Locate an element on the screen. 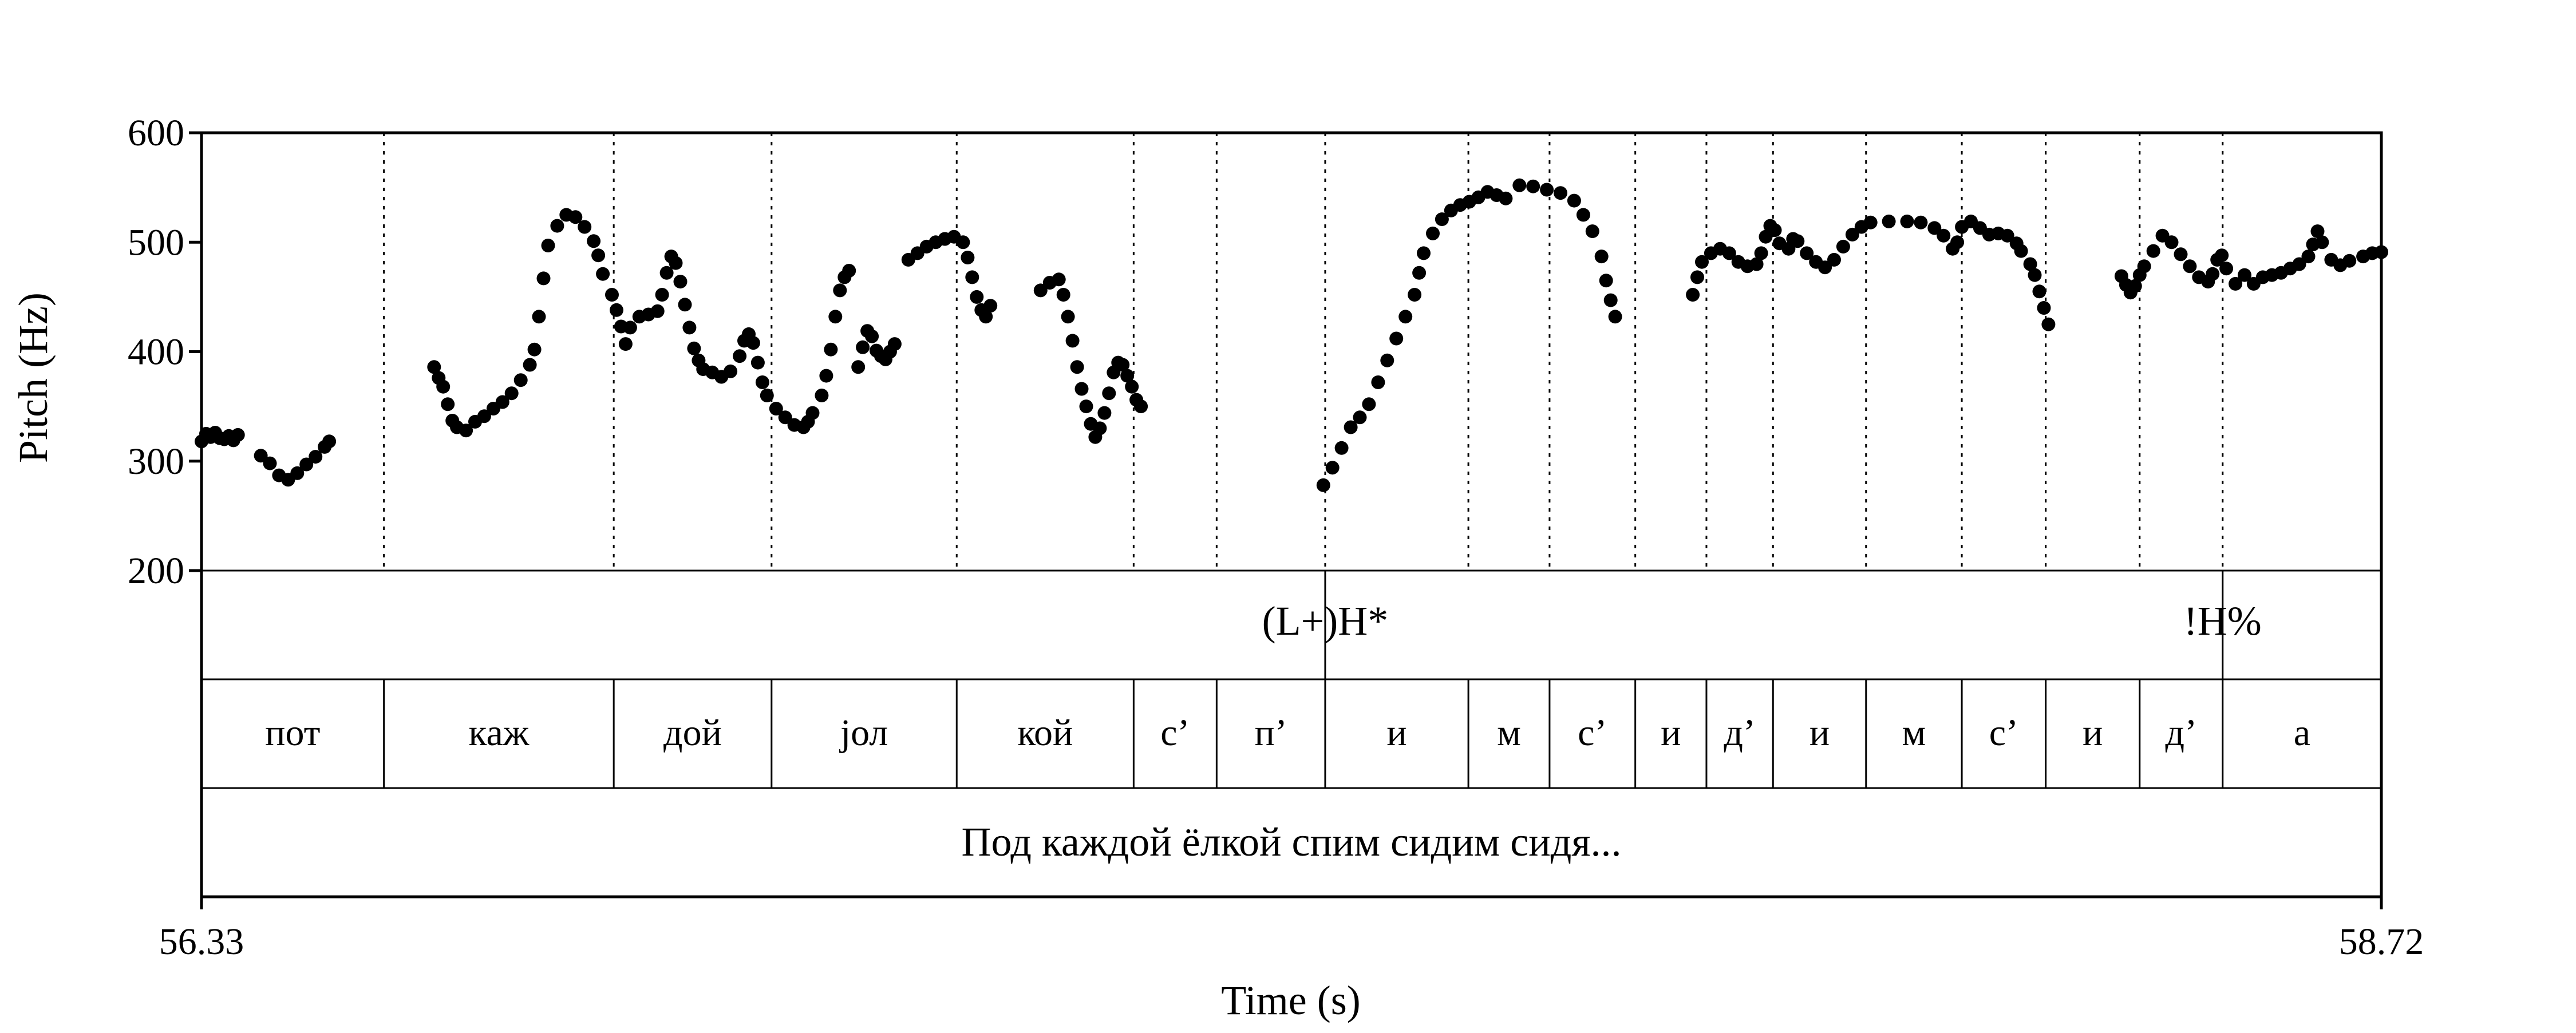  y-tick-label: 200 is located at coordinates (156, 571).